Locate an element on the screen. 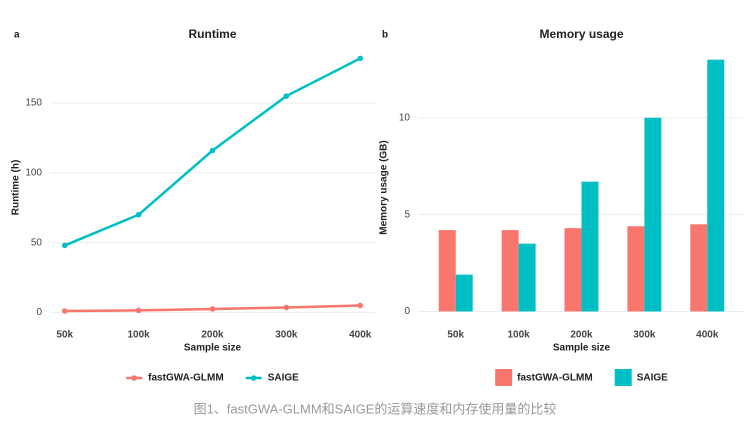 The image size is (750, 427). panel-label: b is located at coordinates (385, 35).